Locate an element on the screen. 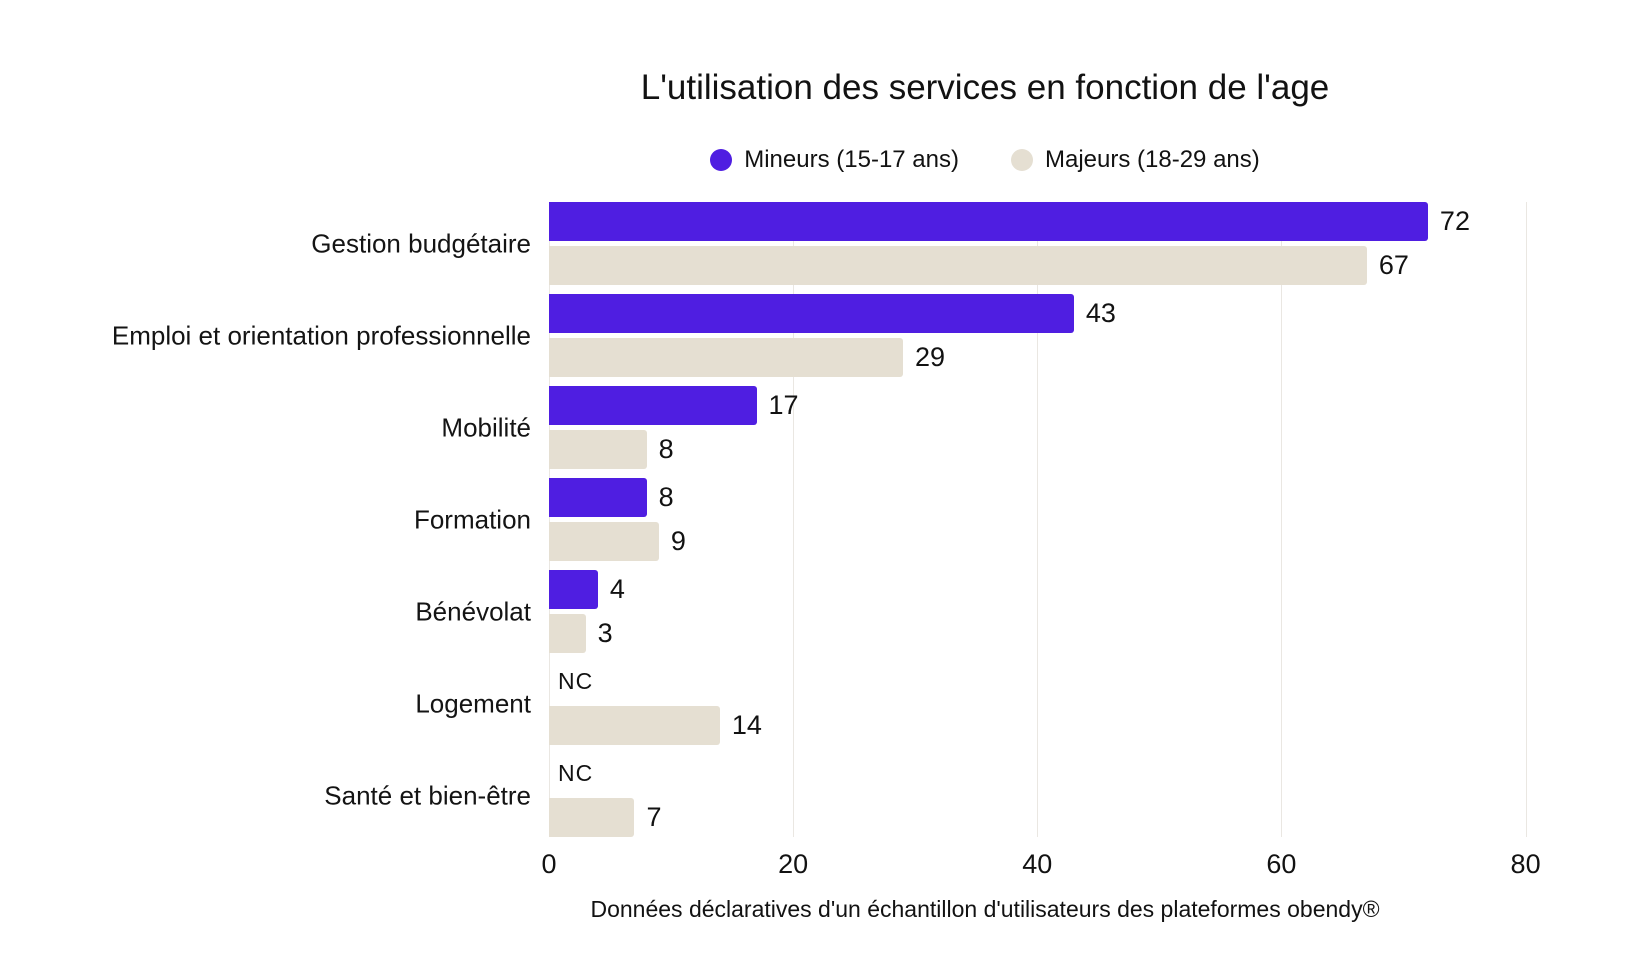  bar-line: 7 is located at coordinates (1049, 817).